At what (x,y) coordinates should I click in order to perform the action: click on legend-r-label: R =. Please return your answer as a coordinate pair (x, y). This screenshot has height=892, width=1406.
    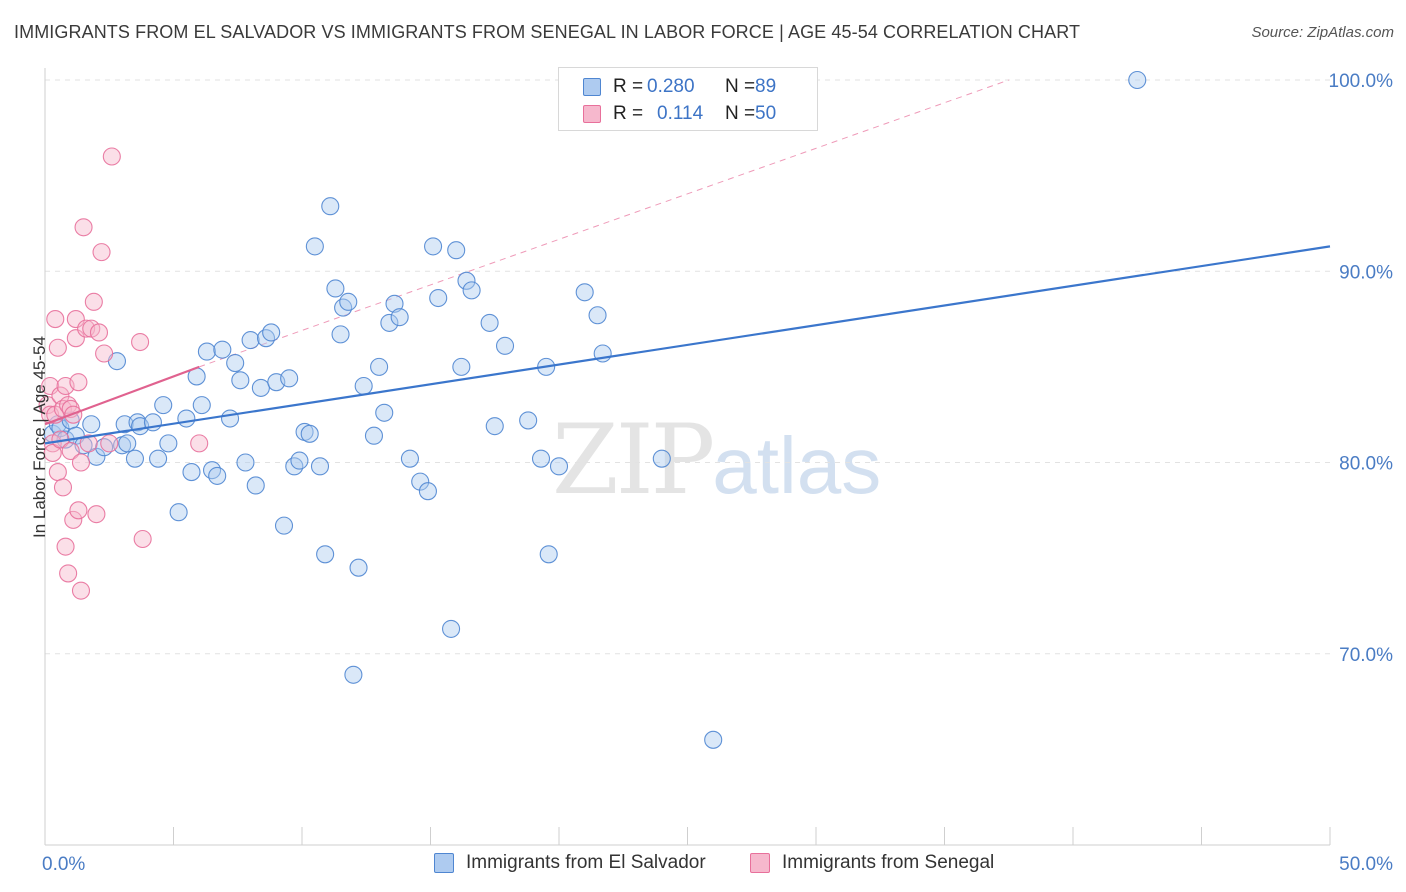
    Looking at the image, I should click on (628, 113).